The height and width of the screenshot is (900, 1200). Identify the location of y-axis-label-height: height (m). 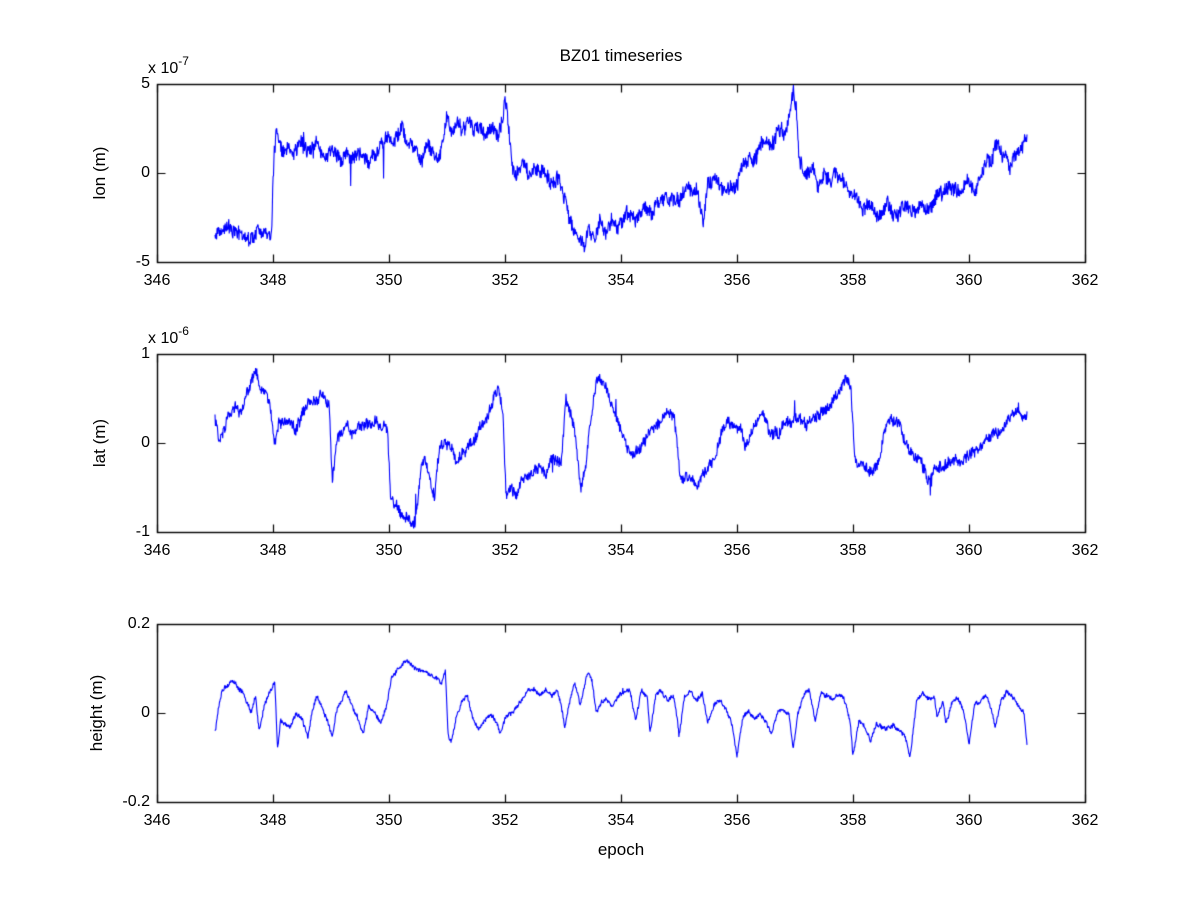
(96, 713).